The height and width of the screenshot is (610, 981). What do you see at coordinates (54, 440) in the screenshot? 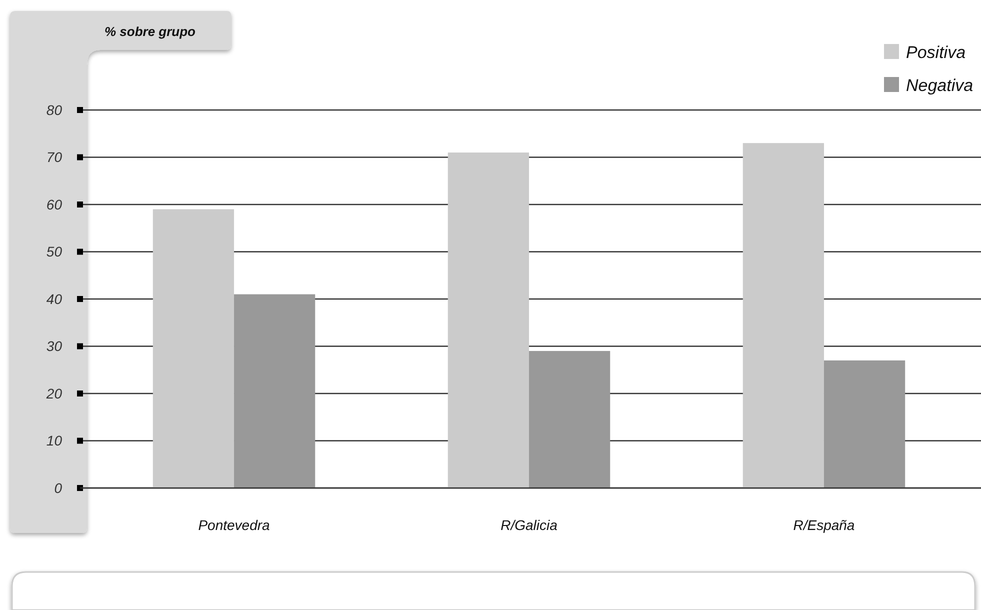
I see `y-tick-label: 10` at bounding box center [54, 440].